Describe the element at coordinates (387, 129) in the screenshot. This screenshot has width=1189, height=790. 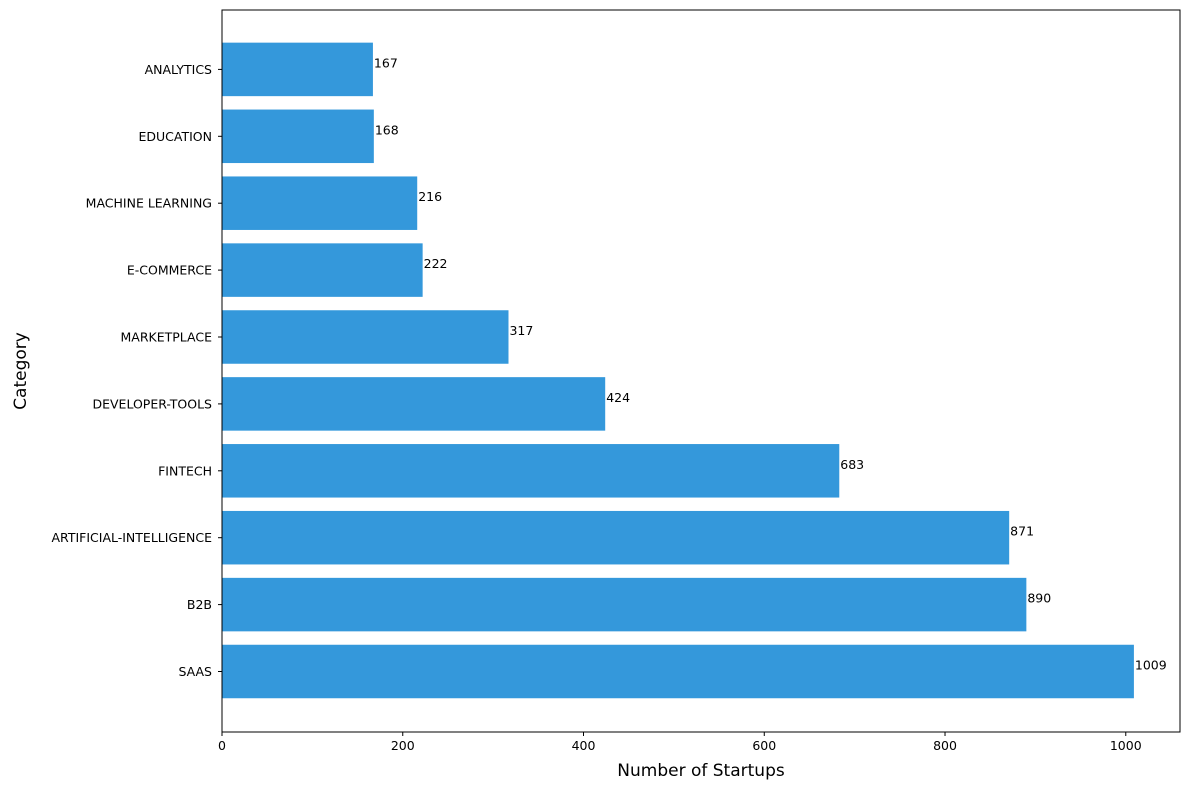
I see `data-label: 168` at that location.